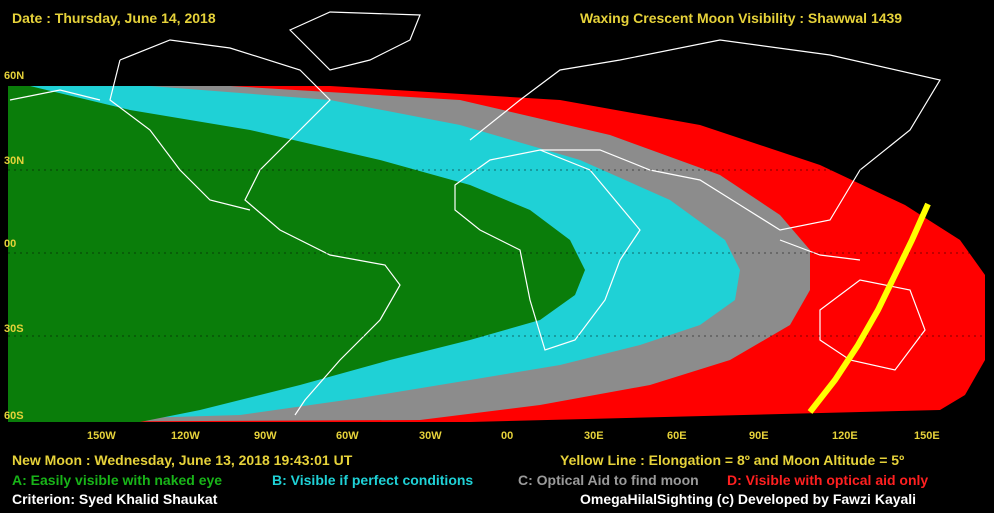 This screenshot has width=994, height=513. I want to click on lon-label-60w: 60W, so click(347, 436).